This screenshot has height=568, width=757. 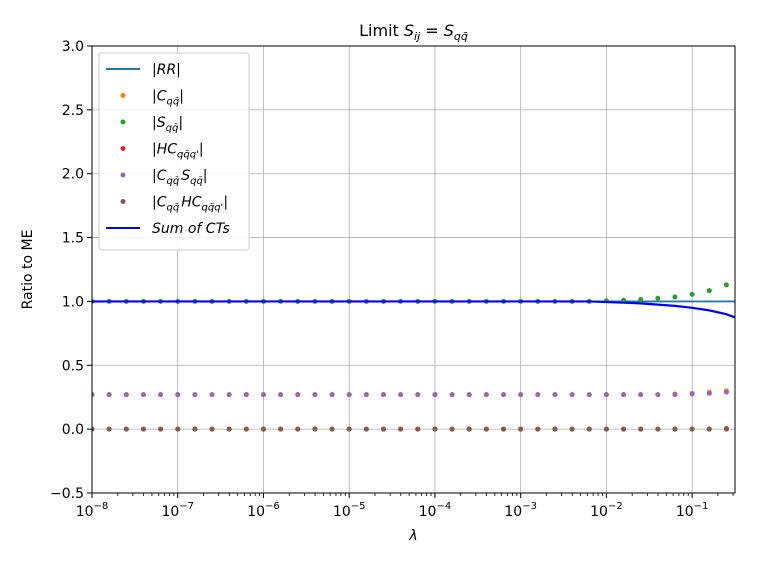 I want to click on legend-label: |Cqq̄ Sqq̄|, so click(x=180, y=177).